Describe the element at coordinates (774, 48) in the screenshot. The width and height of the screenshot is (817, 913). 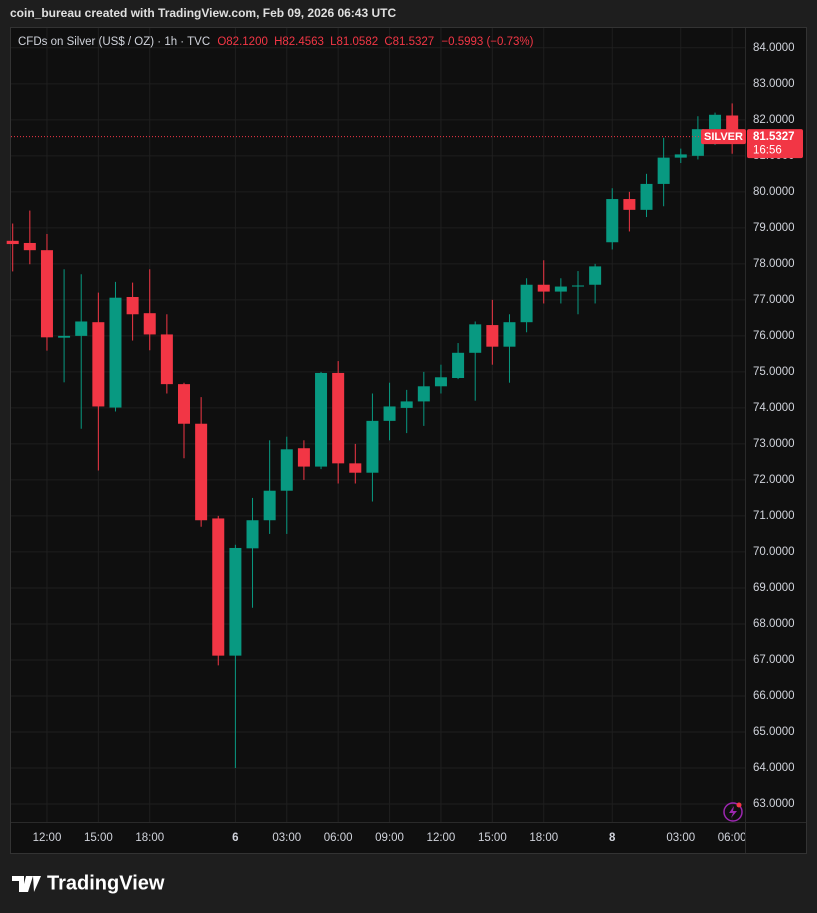
I see `y-tick-label: 84.0000` at that location.